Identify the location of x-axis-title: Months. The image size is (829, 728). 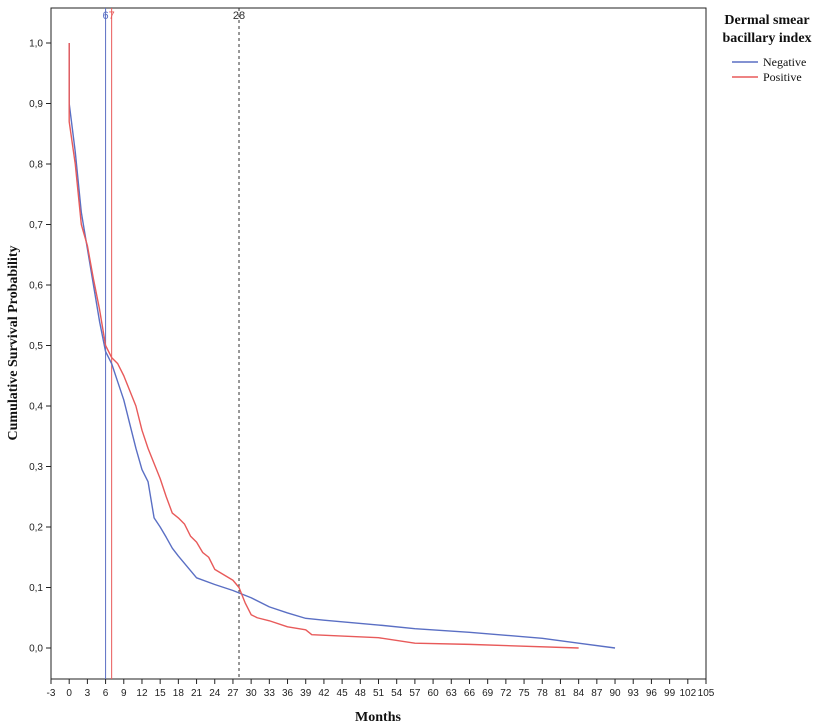
(378, 717).